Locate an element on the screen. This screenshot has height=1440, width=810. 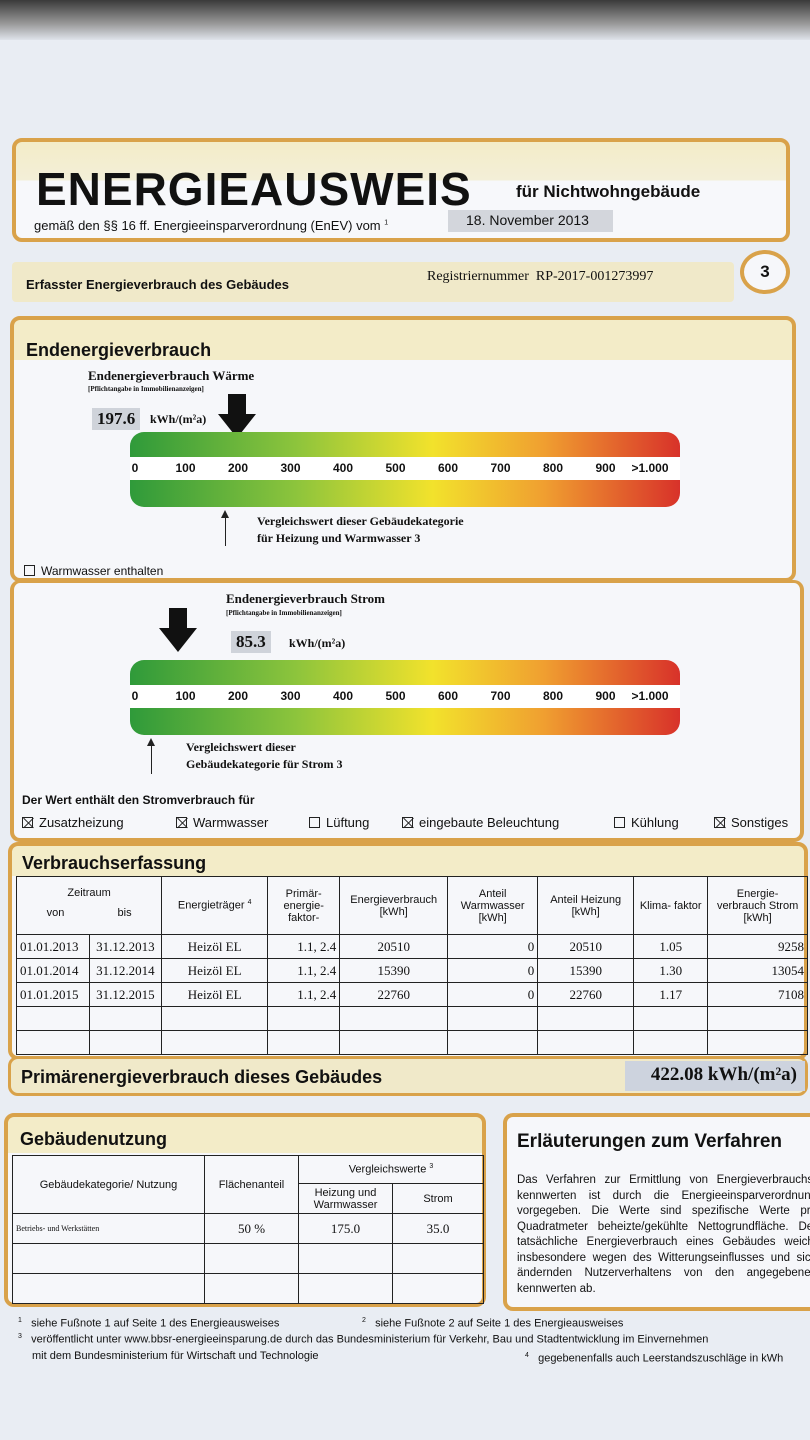
table-cell: 20510 is located at coordinates (586, 946).